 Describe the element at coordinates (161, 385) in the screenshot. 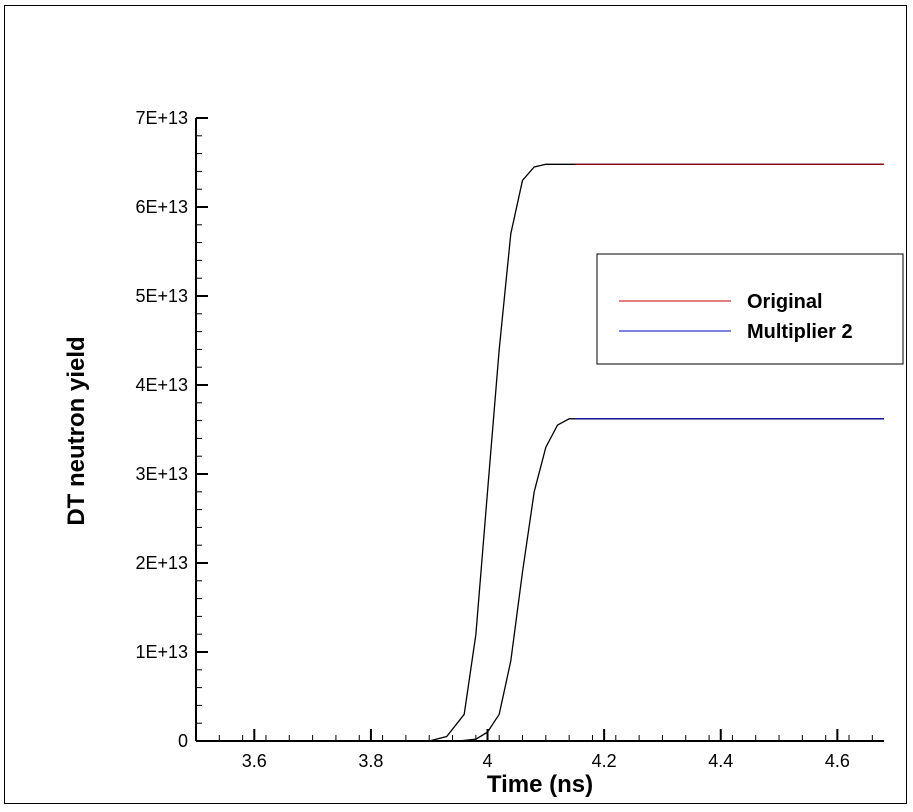

I see `y-tick-label: 4E+13` at that location.